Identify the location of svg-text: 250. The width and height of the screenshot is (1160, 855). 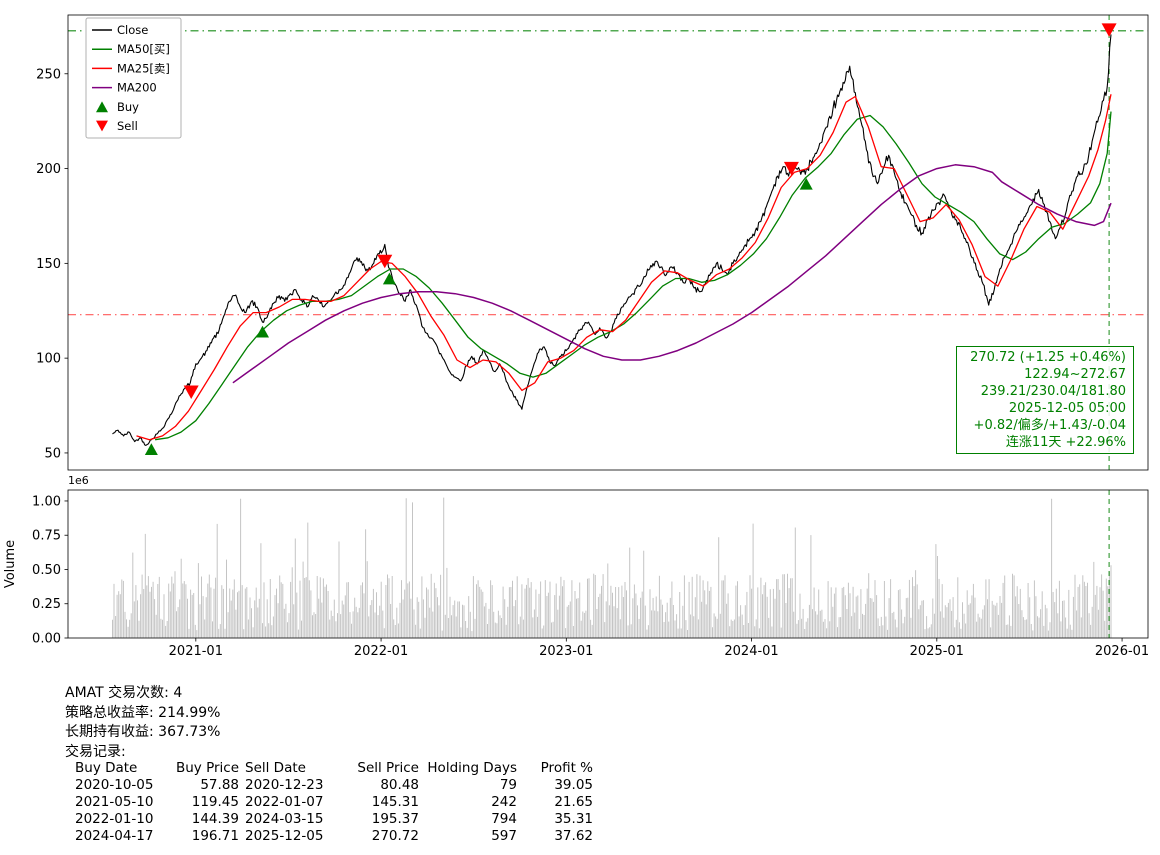
(48, 74).